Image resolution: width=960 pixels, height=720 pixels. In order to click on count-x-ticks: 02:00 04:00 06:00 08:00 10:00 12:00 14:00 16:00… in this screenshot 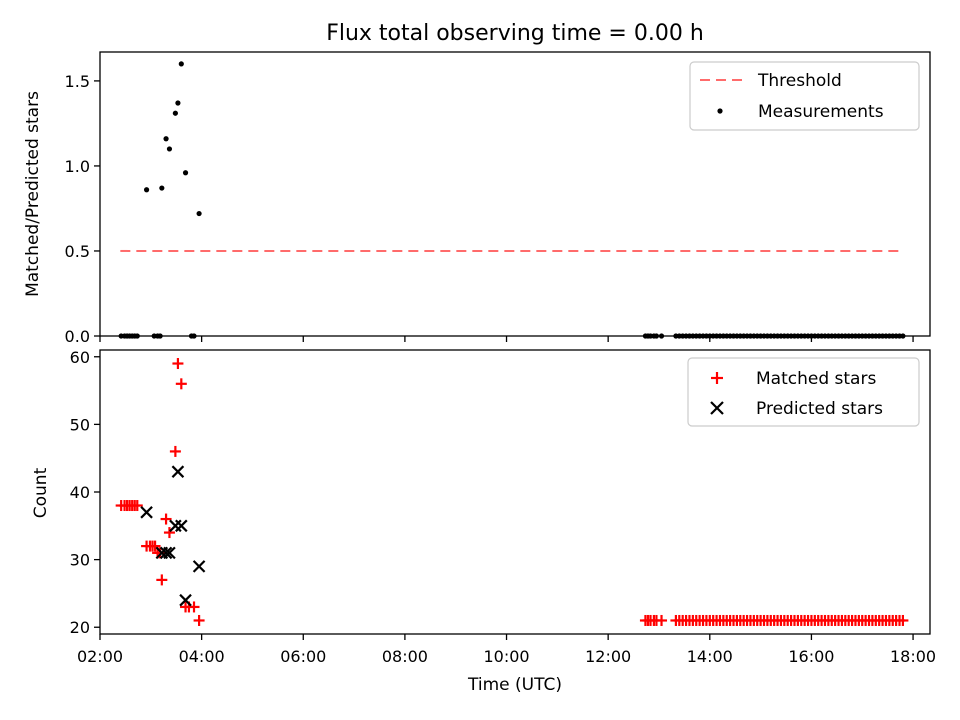, I will do `click(506, 650)`.